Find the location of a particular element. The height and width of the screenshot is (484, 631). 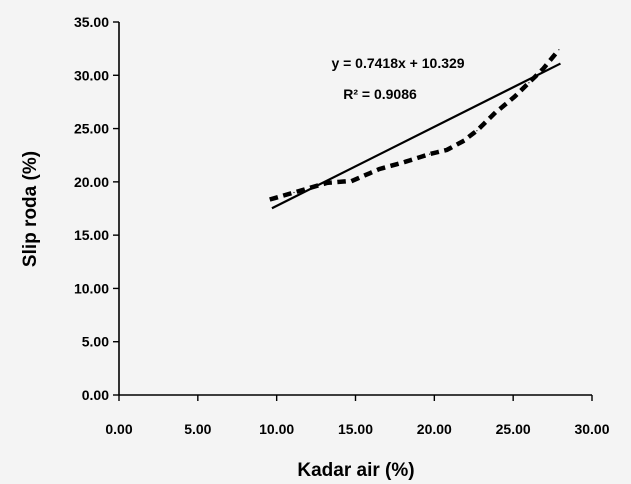

y-tick-label: 0.00 is located at coordinates (95, 395).